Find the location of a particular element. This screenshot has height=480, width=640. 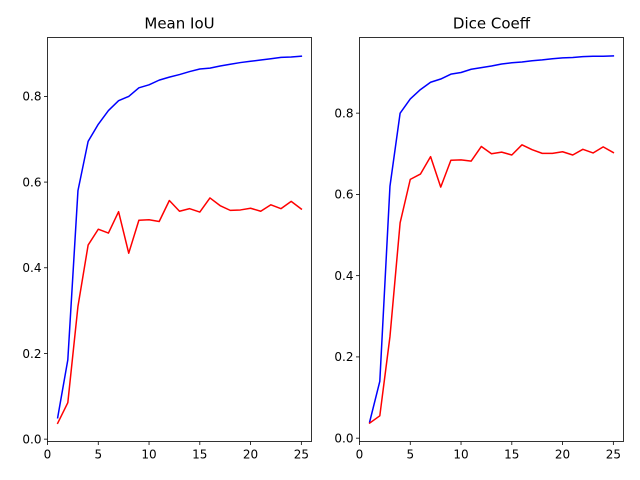

chart-title: Dice Coeff is located at coordinates (492, 24).